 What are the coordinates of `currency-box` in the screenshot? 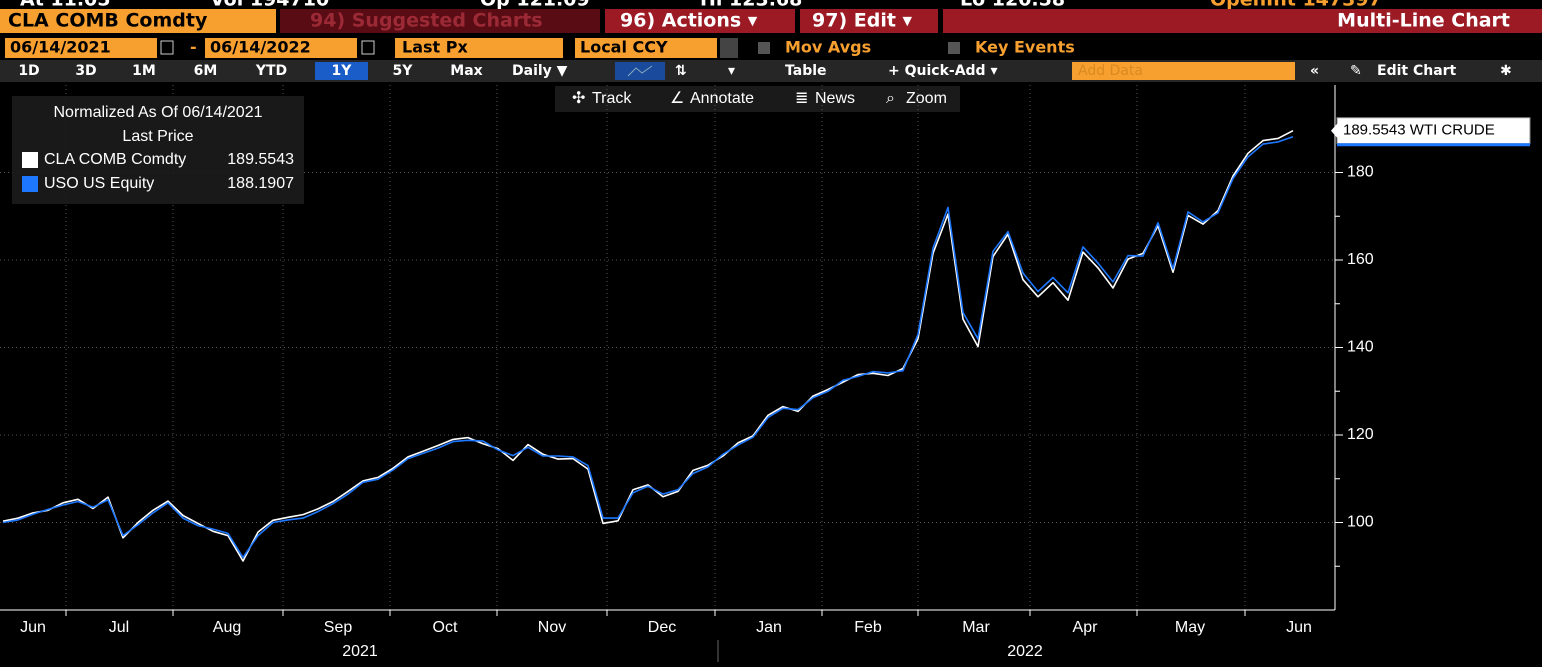 It's located at (646, 48).